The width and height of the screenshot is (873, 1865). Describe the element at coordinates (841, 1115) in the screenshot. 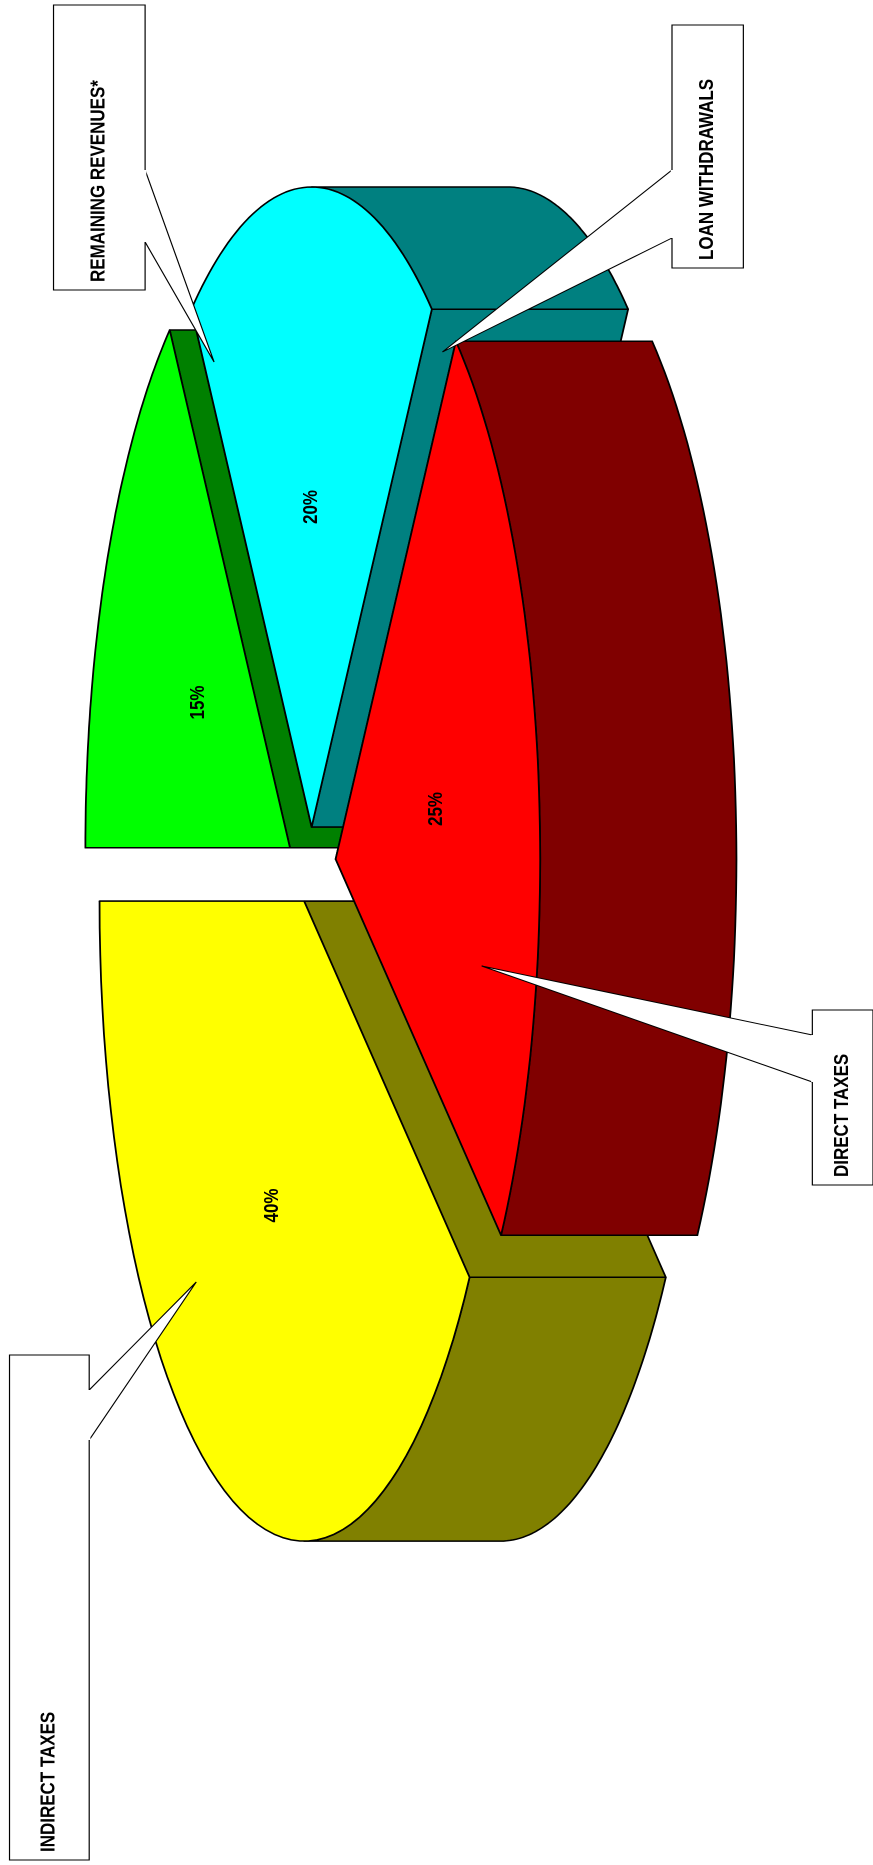

I see `callout-label: DIRECT TAXES` at that location.